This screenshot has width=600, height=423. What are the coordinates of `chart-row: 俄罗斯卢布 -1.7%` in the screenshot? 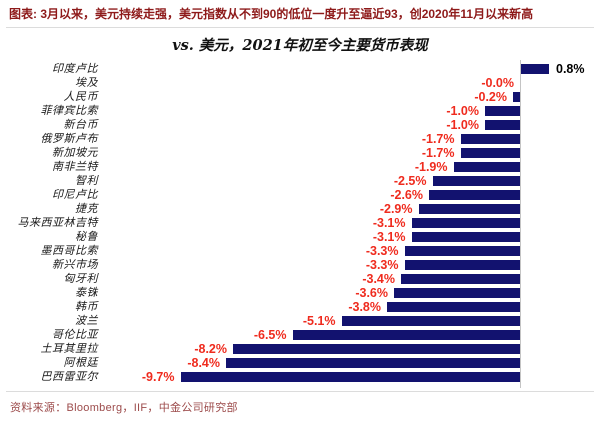 It's located at (300, 139).